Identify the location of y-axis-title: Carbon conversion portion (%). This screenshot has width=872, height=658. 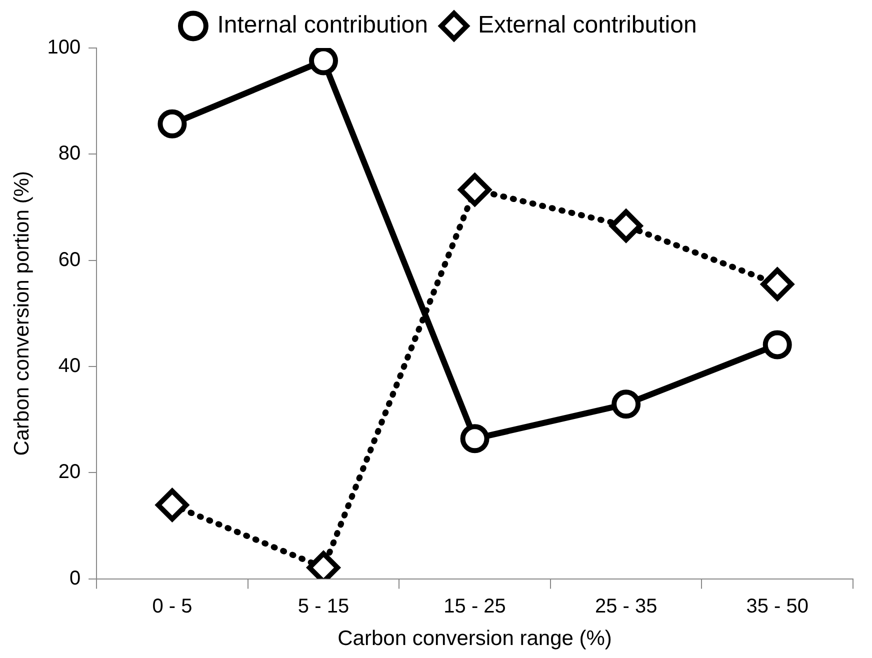
(22, 313).